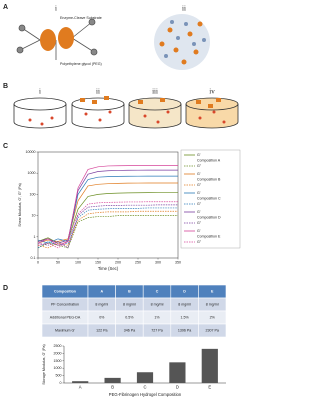 The image size is (320, 400). Describe the element at coordinates (182, 42) in the screenshot. I see `network-illustration` at that location.